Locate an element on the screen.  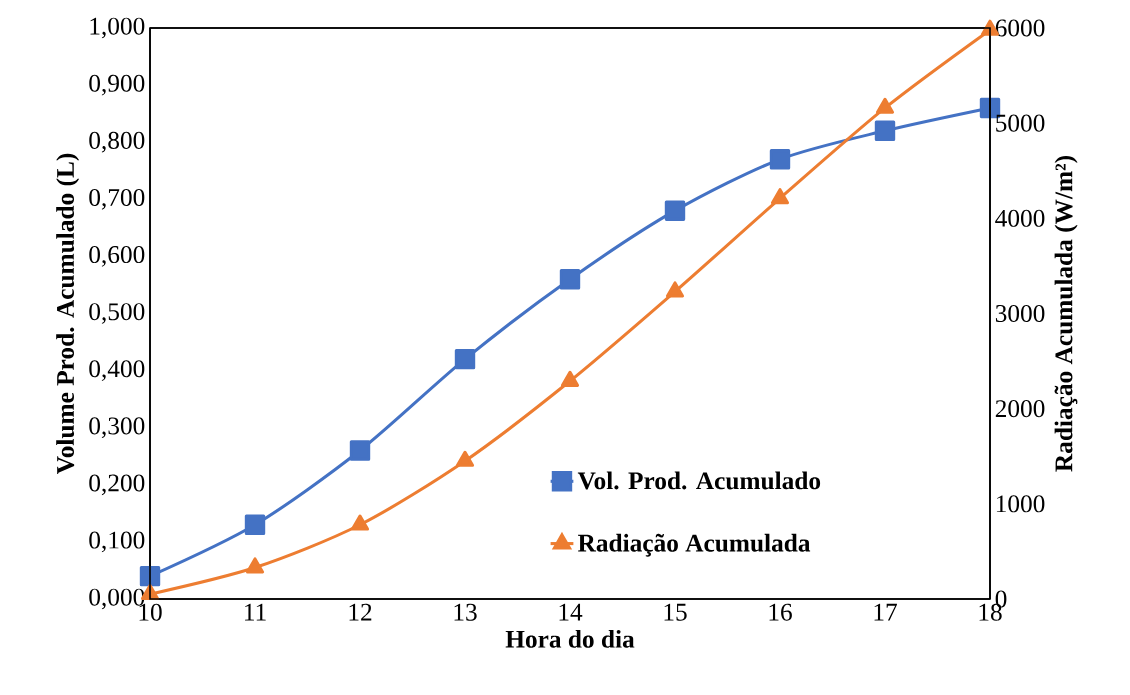
y-tick-label: 0,800 is located at coordinates (117, 142).